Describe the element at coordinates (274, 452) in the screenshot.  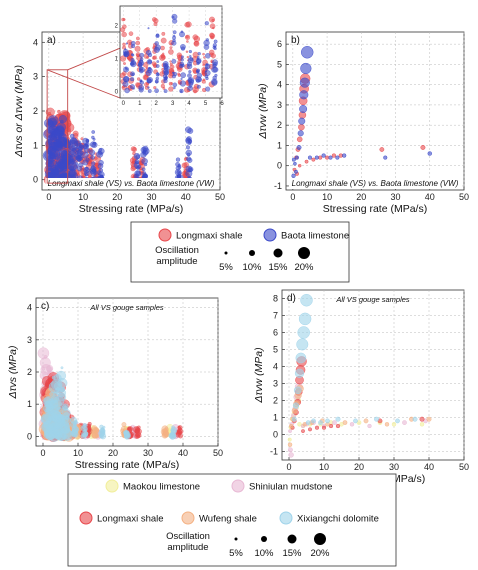
I see `y-tick-label: -1` at that location.